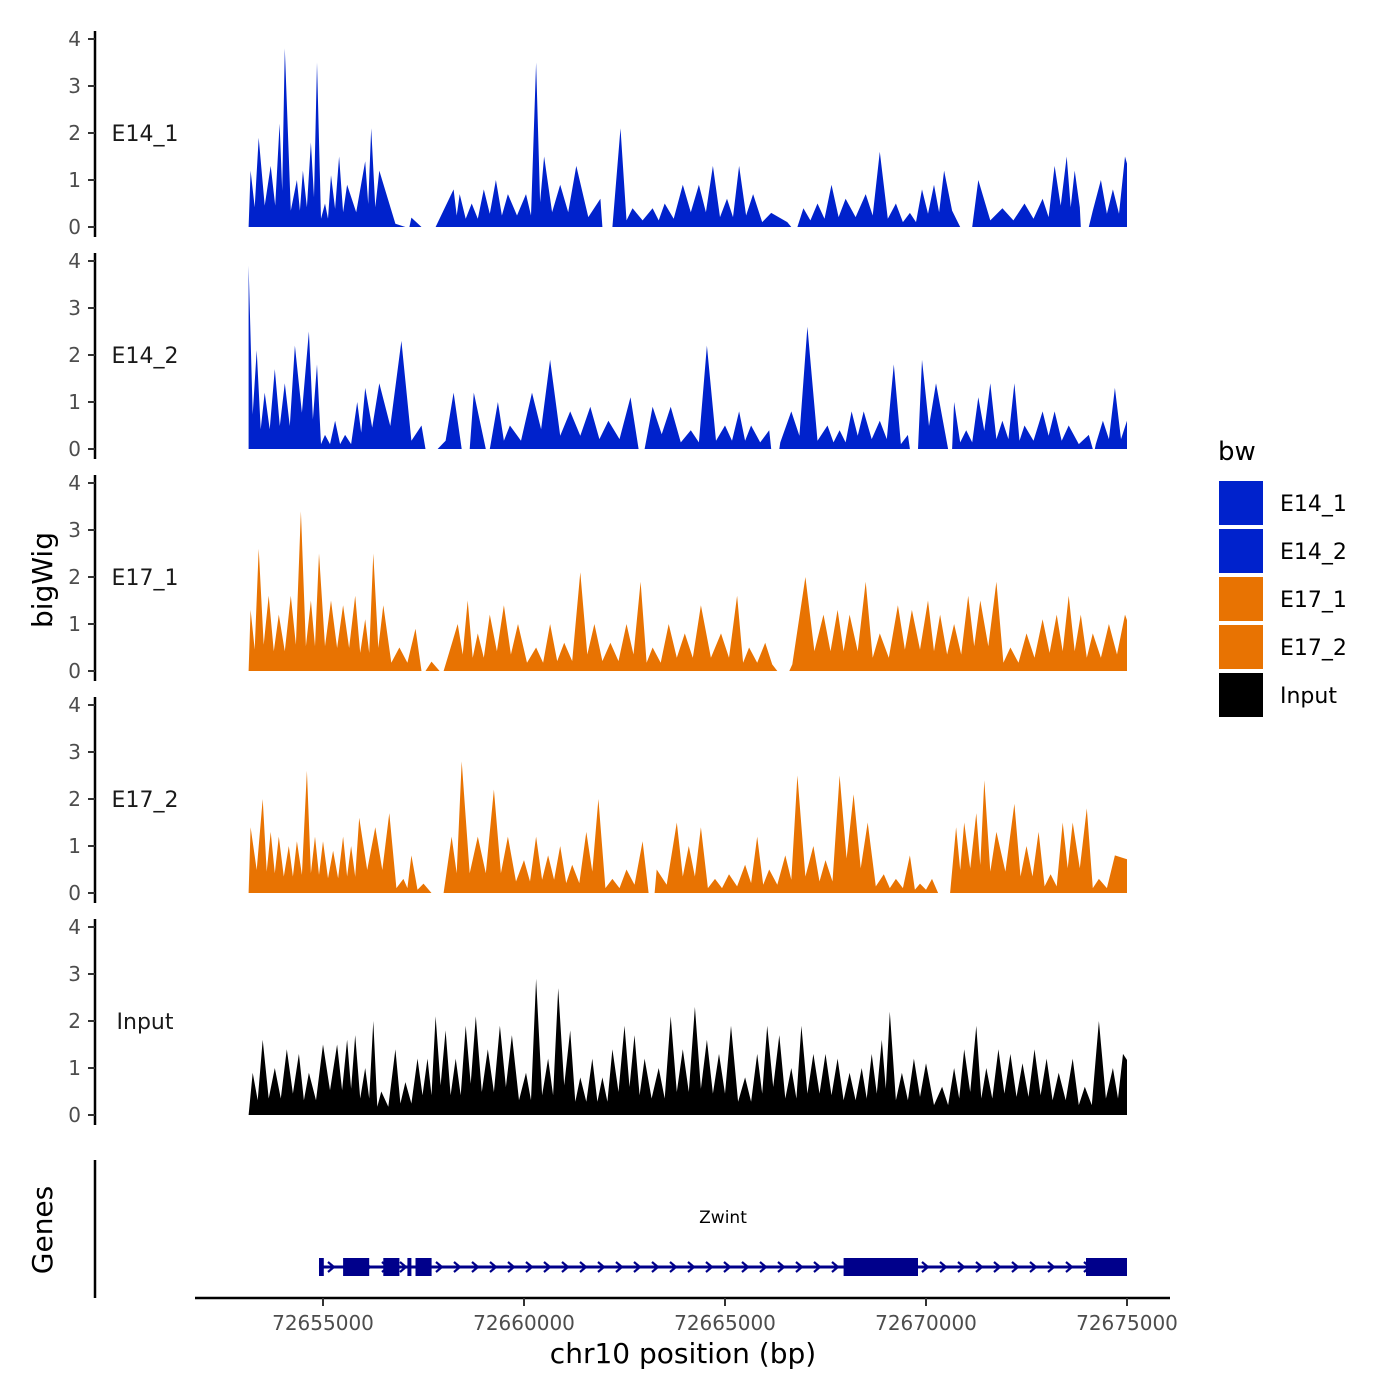  Describe the element at coordinates (1241, 695) in the screenshot. I see `legend-key-input` at that location.